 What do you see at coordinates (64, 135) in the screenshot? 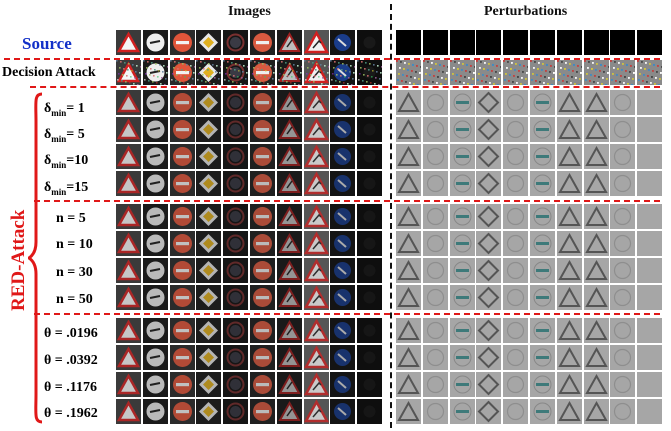
I see `delta-label-5: δmin= 5` at bounding box center [64, 135].